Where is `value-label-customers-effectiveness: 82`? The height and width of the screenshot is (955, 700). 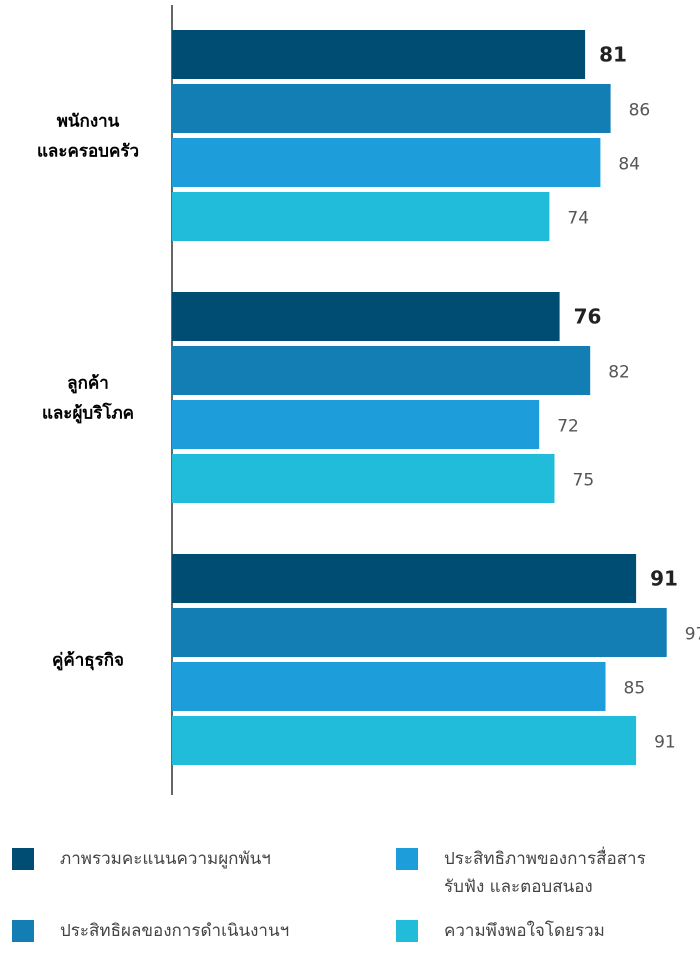
value-label-customers-effectiveness: 82 is located at coordinates (619, 373).